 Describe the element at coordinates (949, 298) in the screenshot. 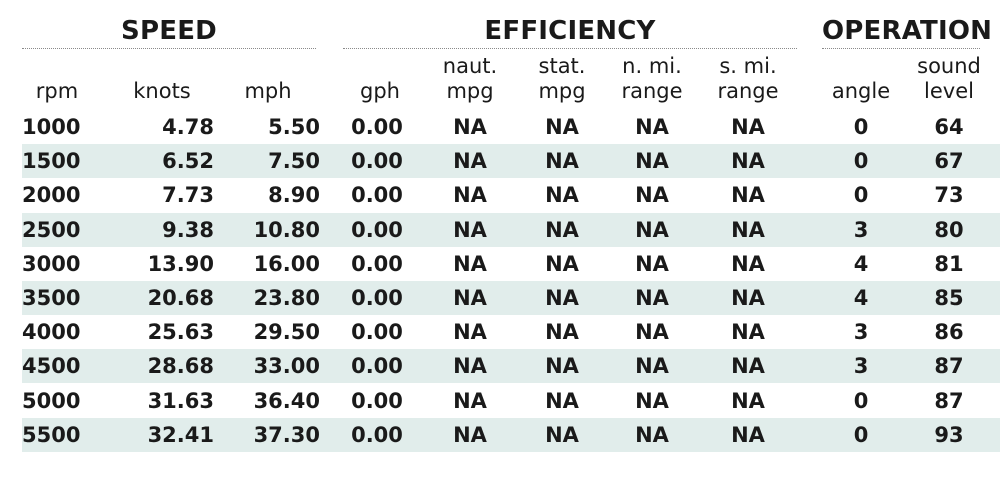

I see `cell-sound-level: 85` at that location.